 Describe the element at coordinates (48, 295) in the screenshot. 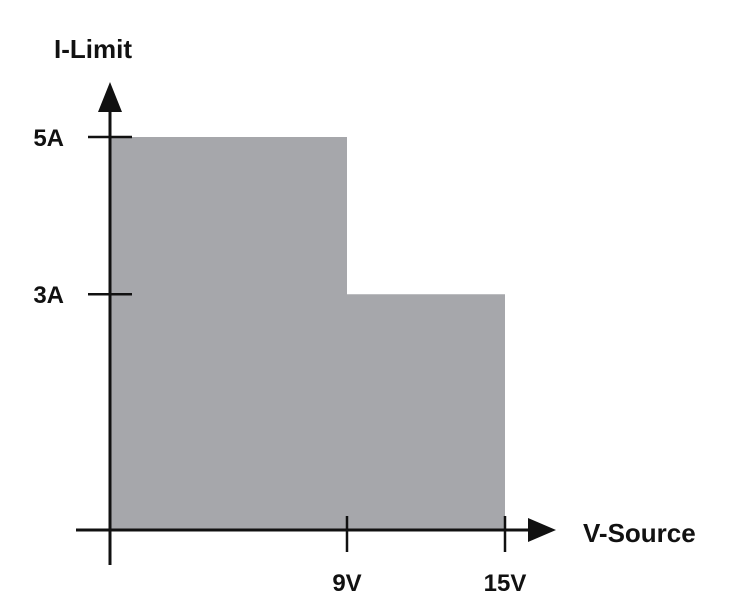

I see `y-tick-label-1: 3A` at that location.